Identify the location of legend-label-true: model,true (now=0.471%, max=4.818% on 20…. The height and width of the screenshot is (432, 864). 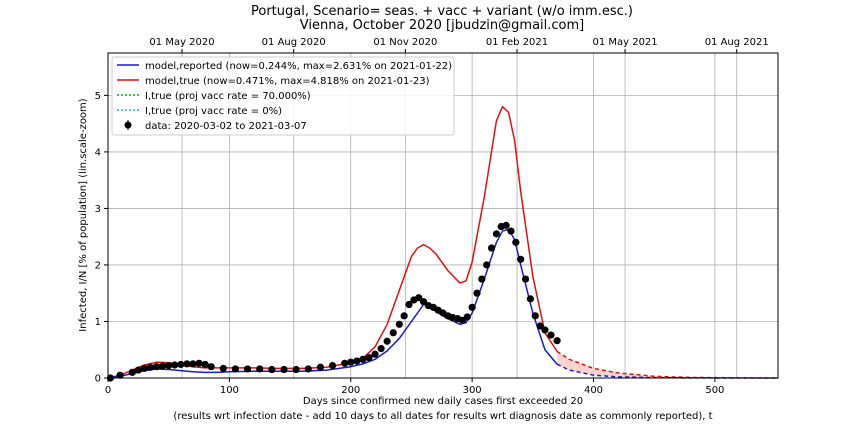
(287, 81).